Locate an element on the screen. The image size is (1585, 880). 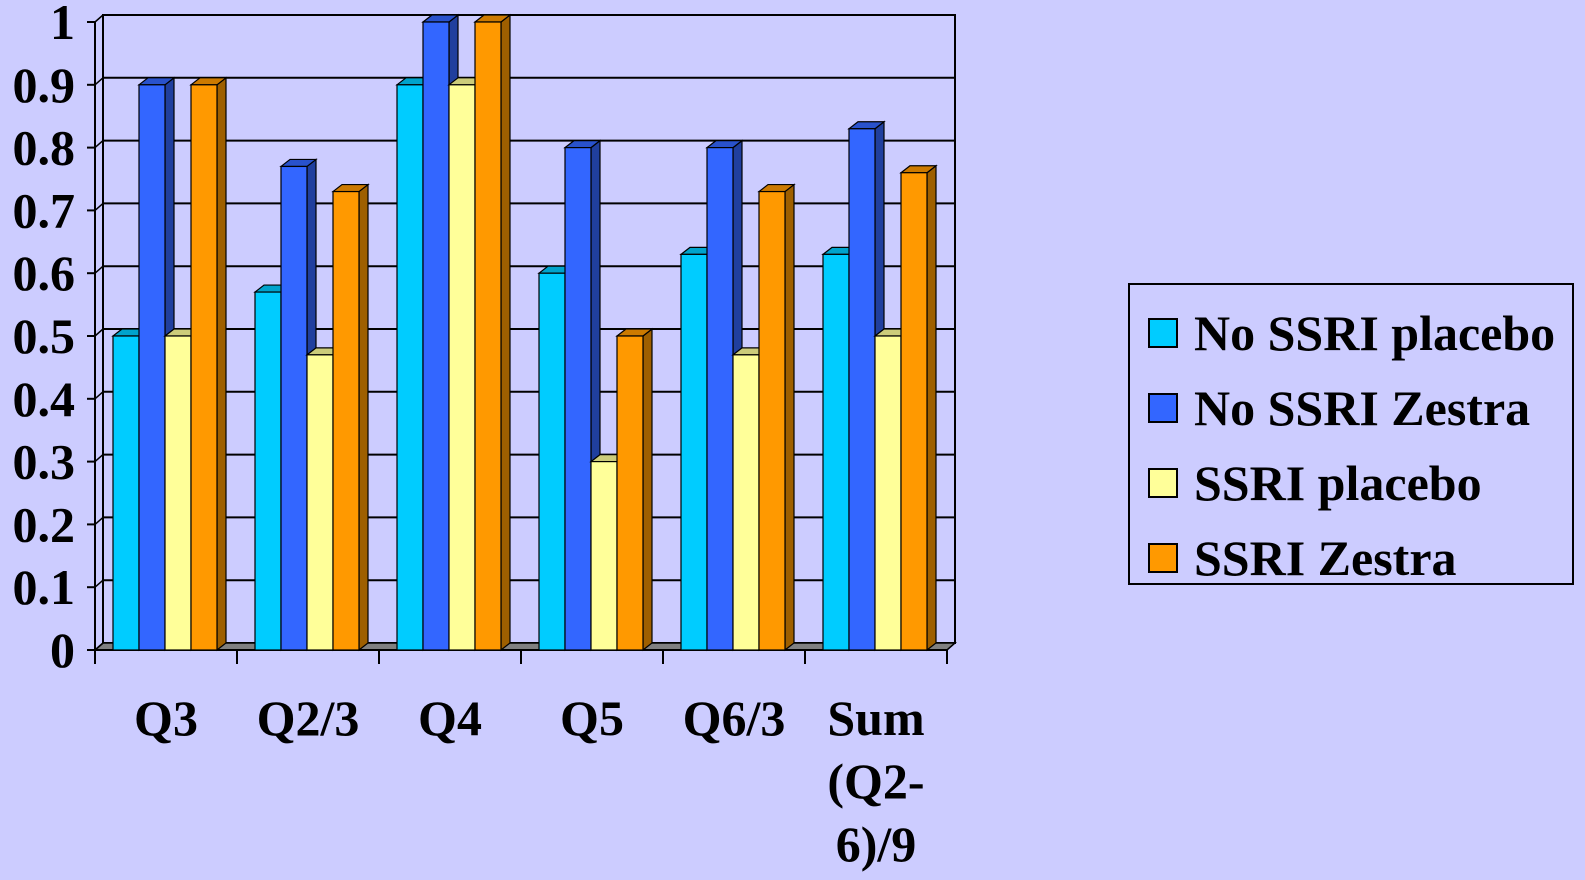
legend-item-ssri-placebo: SSRI placebo is located at coordinates (1351, 482).